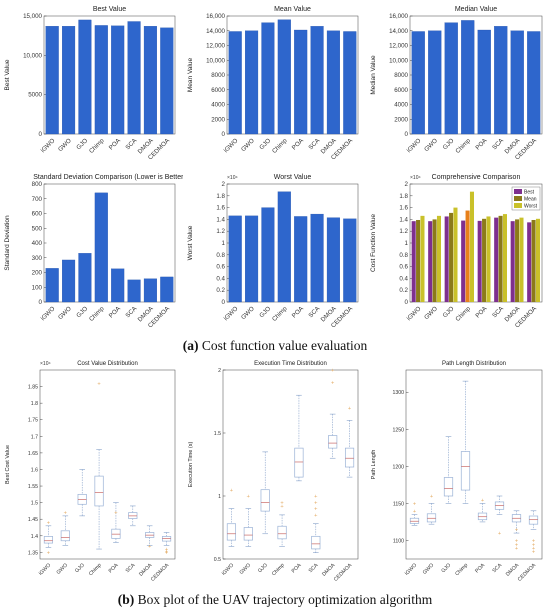  What do you see at coordinates (224, 184) in the screenshot?
I see `y-tick-label: 2` at bounding box center [224, 184].